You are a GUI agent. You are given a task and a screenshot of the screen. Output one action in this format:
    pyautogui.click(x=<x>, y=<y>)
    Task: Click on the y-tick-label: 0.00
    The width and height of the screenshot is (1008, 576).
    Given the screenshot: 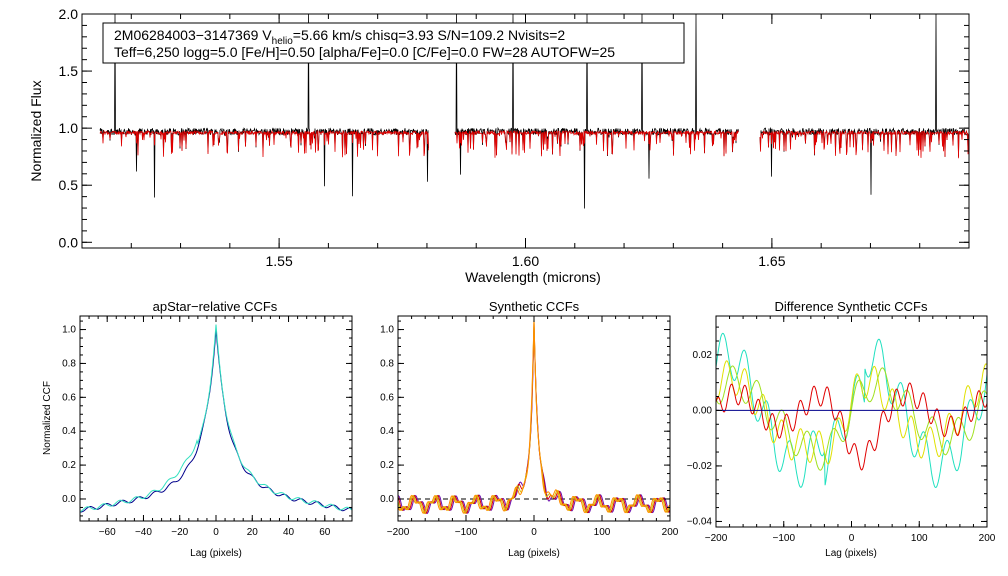 What is the action you would take?
    pyautogui.click(x=703, y=410)
    